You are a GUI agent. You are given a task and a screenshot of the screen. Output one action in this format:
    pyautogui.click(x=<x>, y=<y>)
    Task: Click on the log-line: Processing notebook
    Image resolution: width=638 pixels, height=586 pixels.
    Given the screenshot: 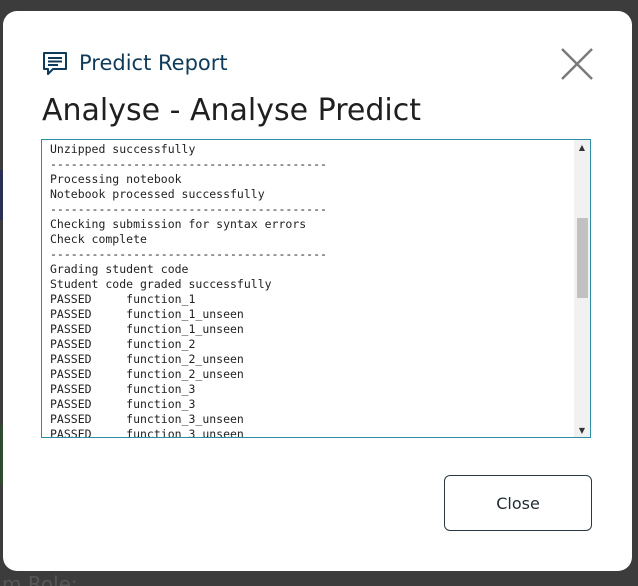 What is the action you would take?
    pyautogui.click(x=116, y=179)
    